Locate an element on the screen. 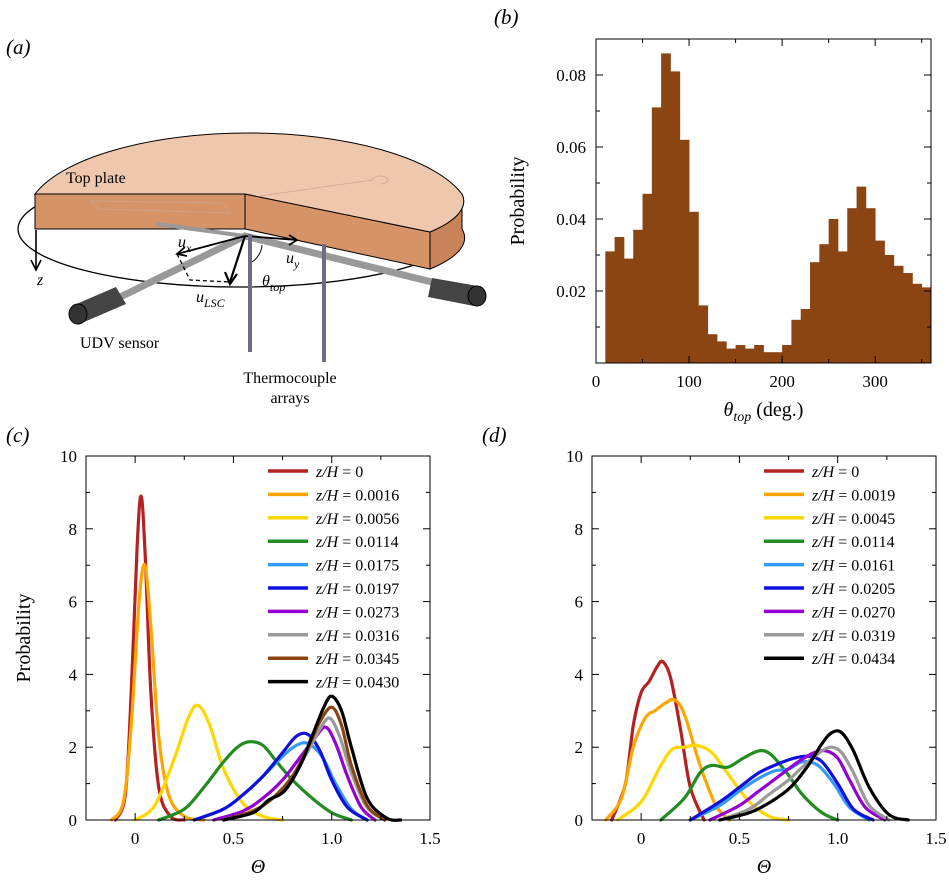 Image resolution: width=949 pixels, height=882 pixels. udv-sensor-label: UDV sensor is located at coordinates (120, 343).